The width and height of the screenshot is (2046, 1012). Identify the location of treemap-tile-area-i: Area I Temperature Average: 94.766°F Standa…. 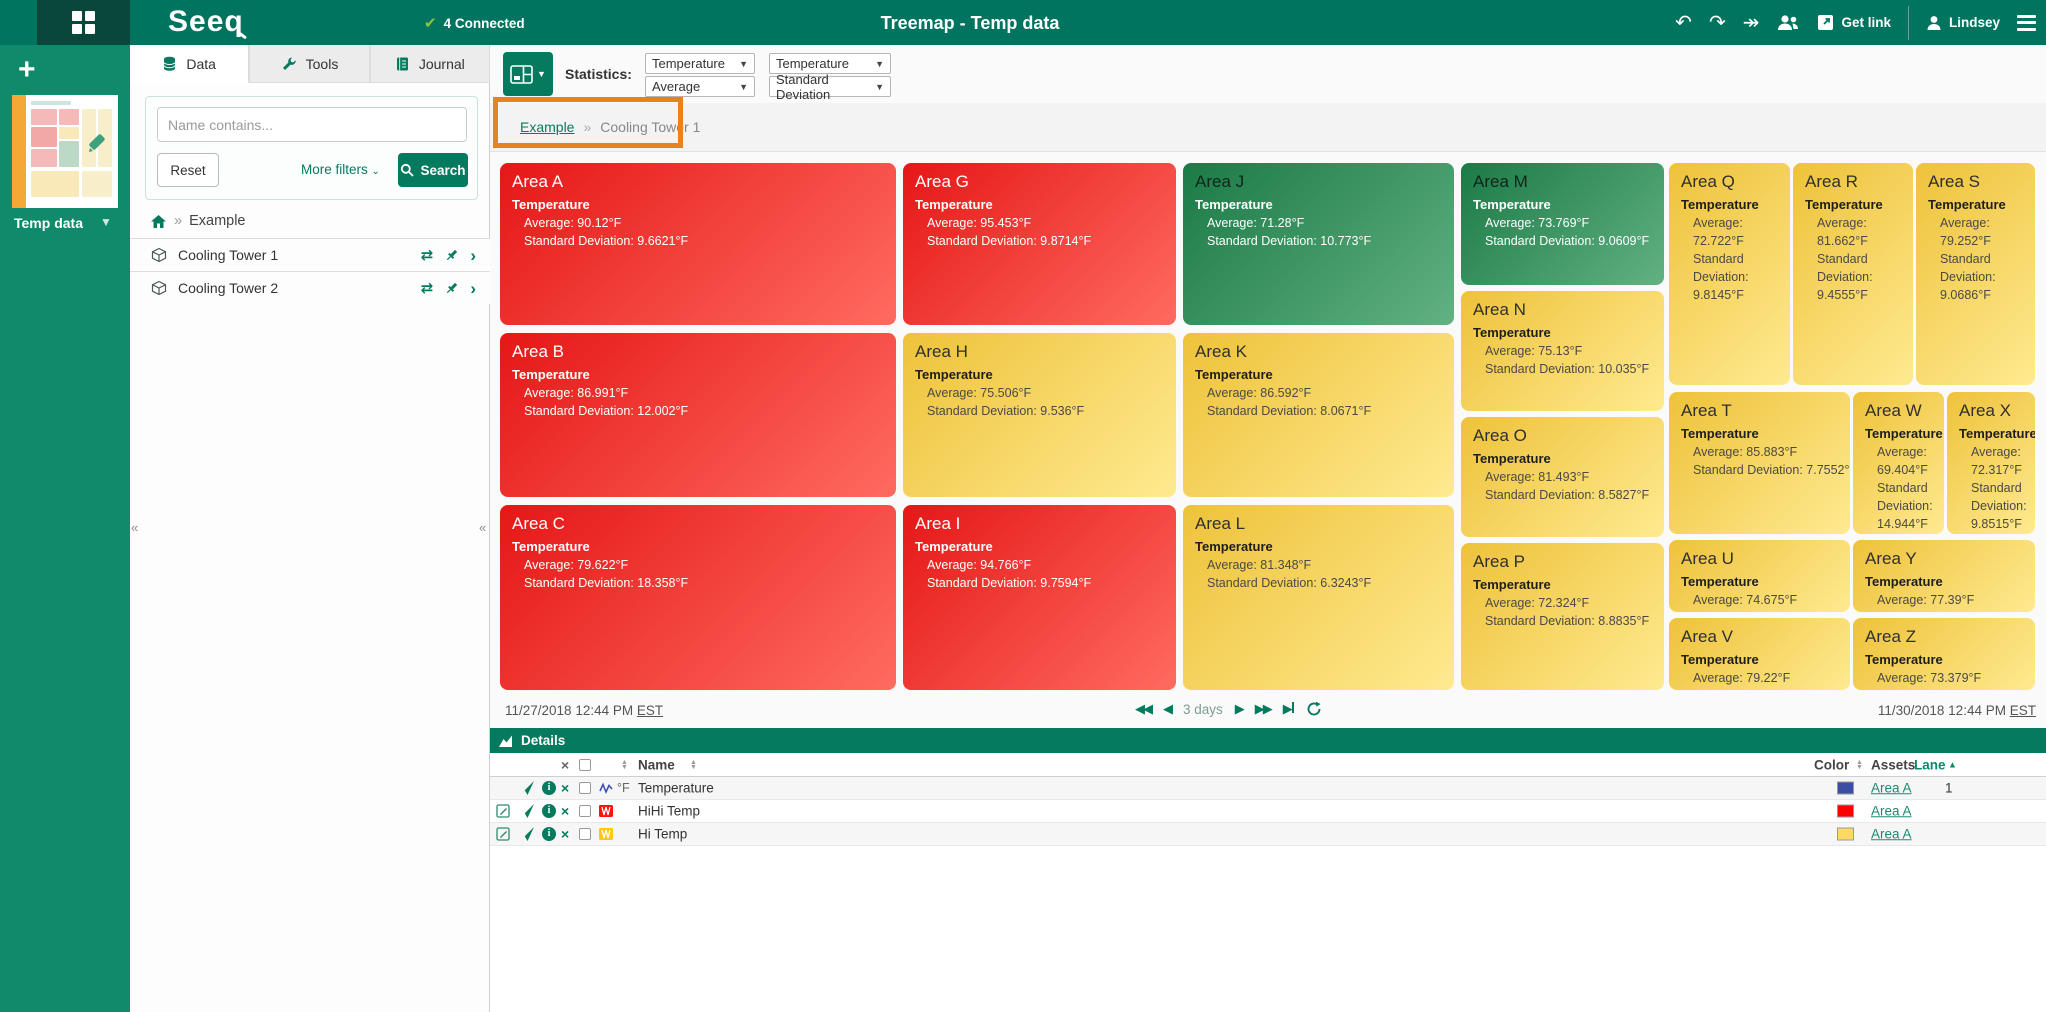
(1039, 597).